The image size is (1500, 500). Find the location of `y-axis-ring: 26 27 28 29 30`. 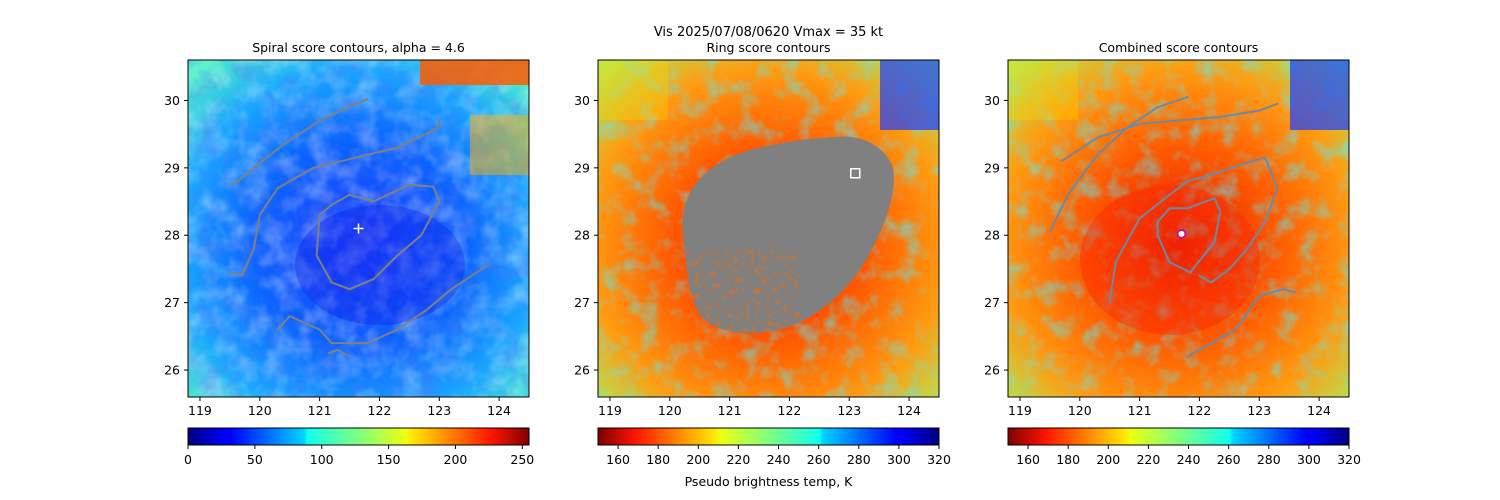

y-axis-ring: 26 27 28 29 30 is located at coordinates (586, 235).